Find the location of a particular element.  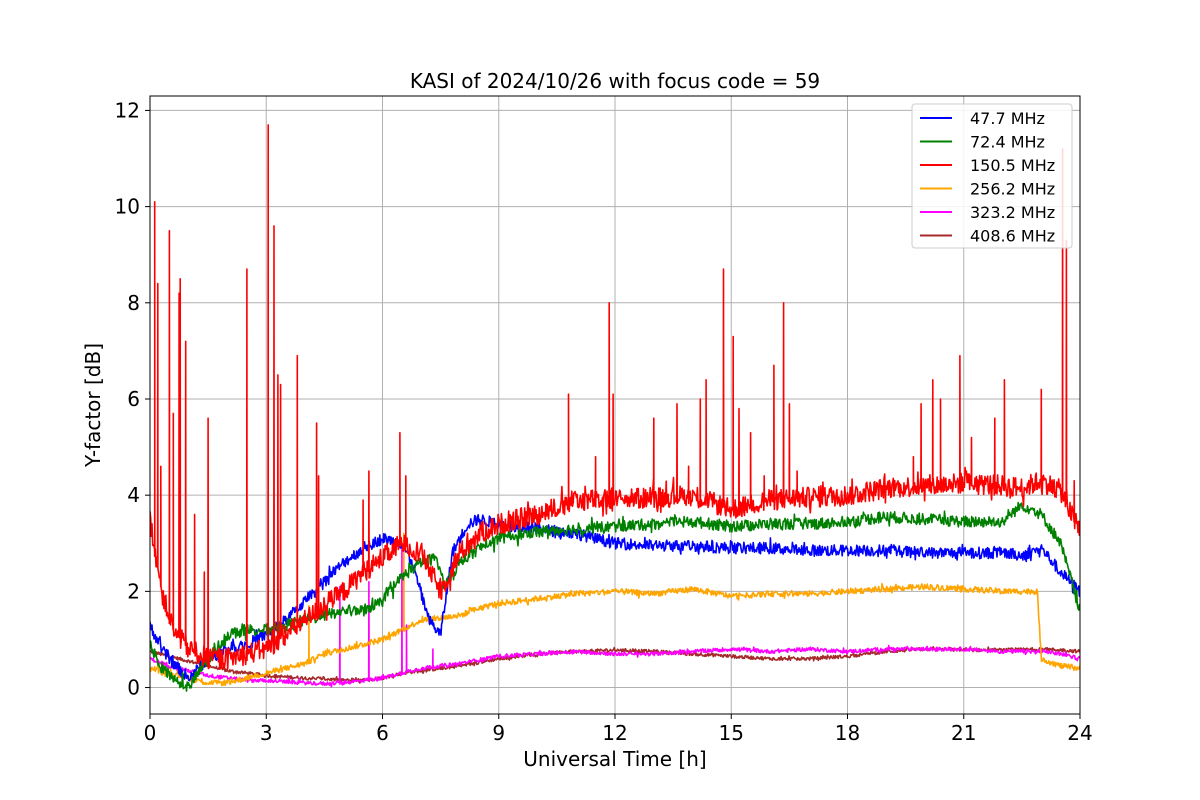

legend-label: 150.5 MHz is located at coordinates (1012, 165).